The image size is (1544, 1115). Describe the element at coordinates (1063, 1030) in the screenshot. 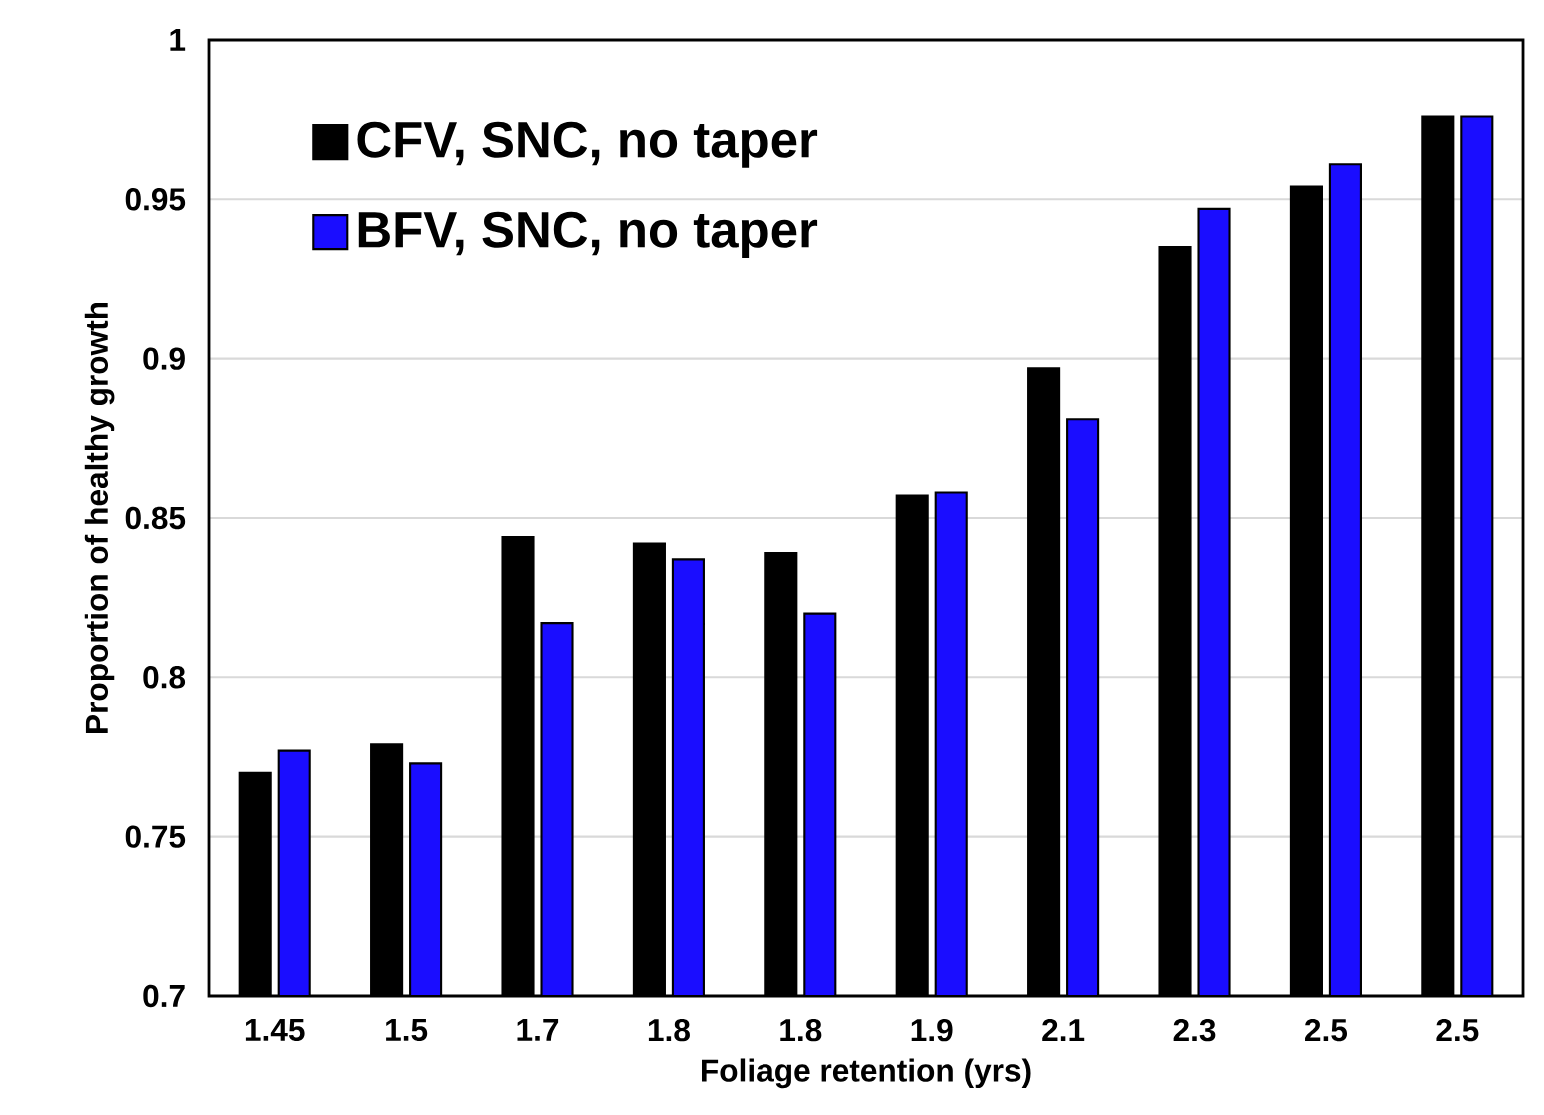

I see `x-tick-label: 2.1` at that location.